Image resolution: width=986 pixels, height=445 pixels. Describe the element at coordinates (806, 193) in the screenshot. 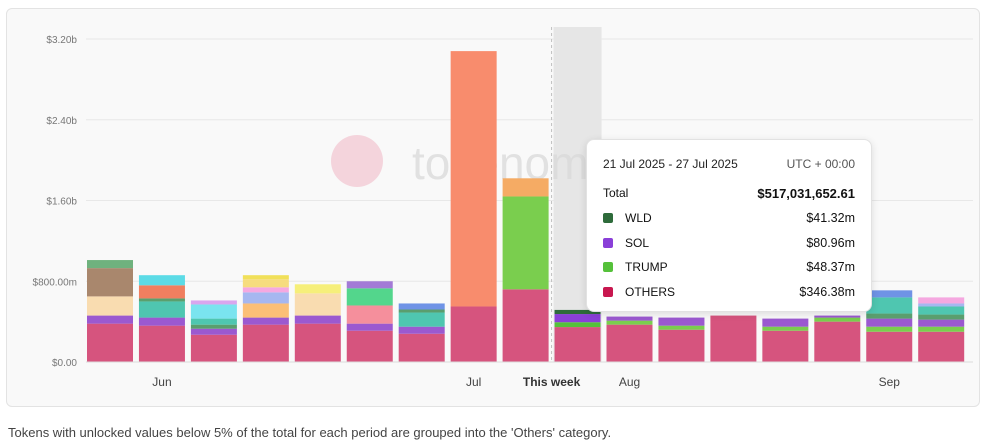

I see `tooltip-total-value: $517,031,652.61` at that location.